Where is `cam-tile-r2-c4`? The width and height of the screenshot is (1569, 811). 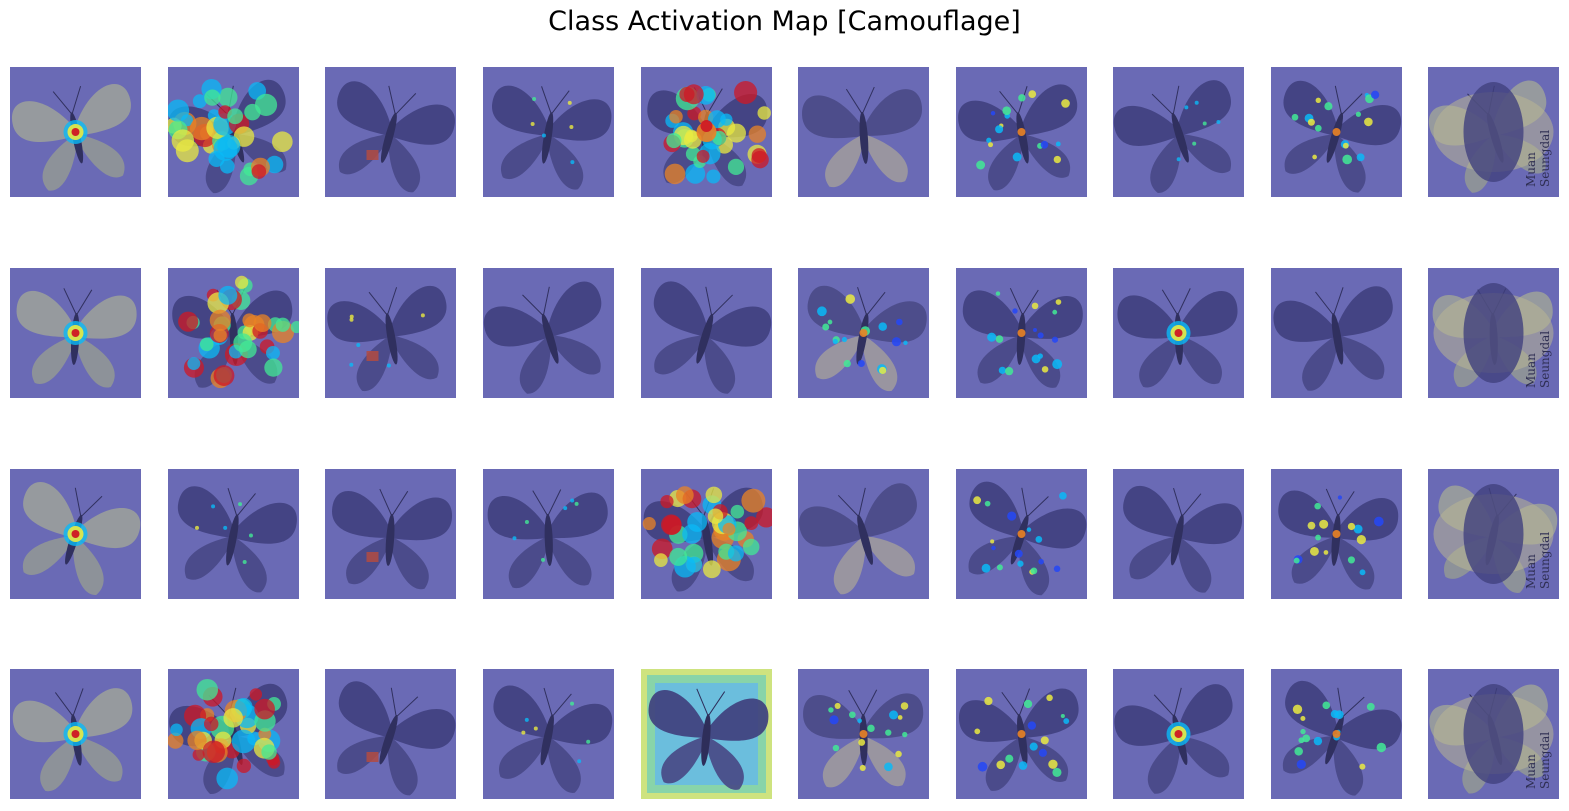 cam-tile-r2-c4 is located at coordinates (548, 333).